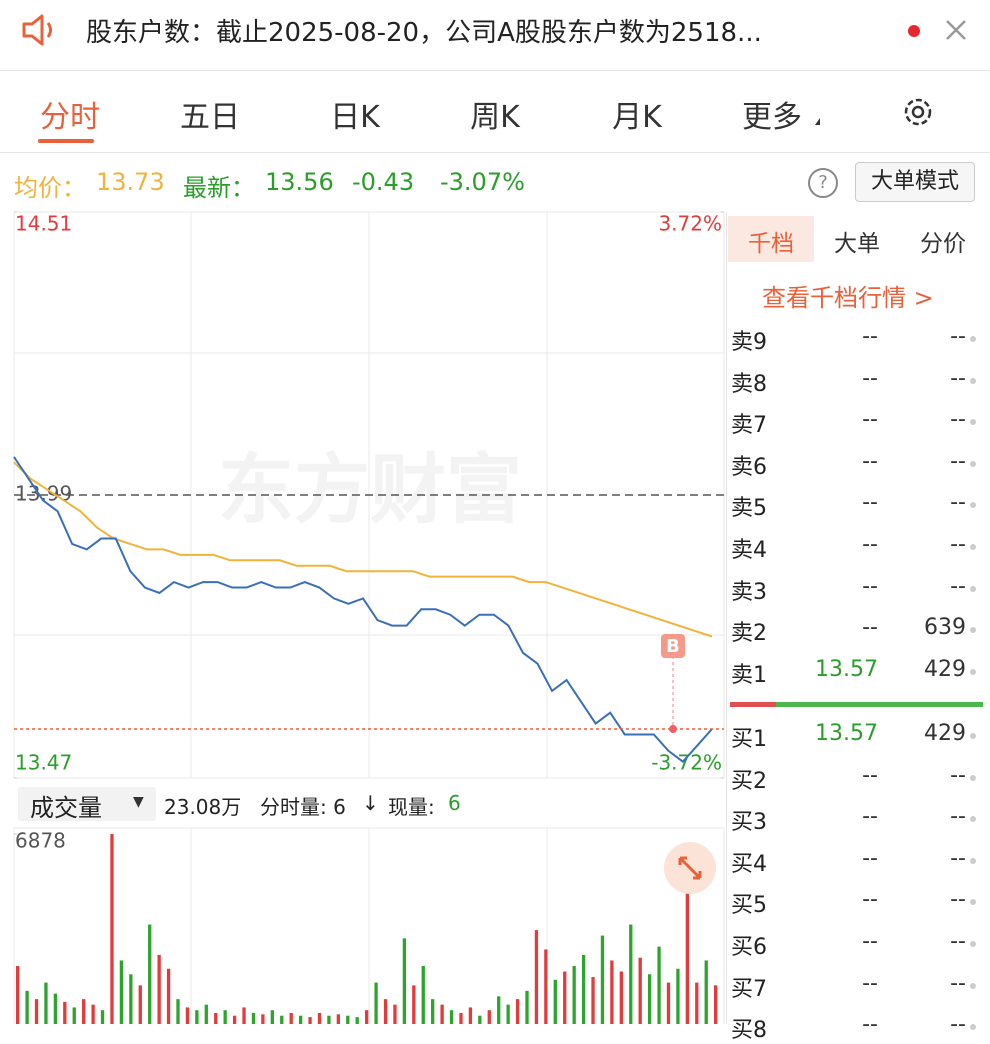  Describe the element at coordinates (749, 467) in the screenshot. I see `level-label: 卖6` at that location.